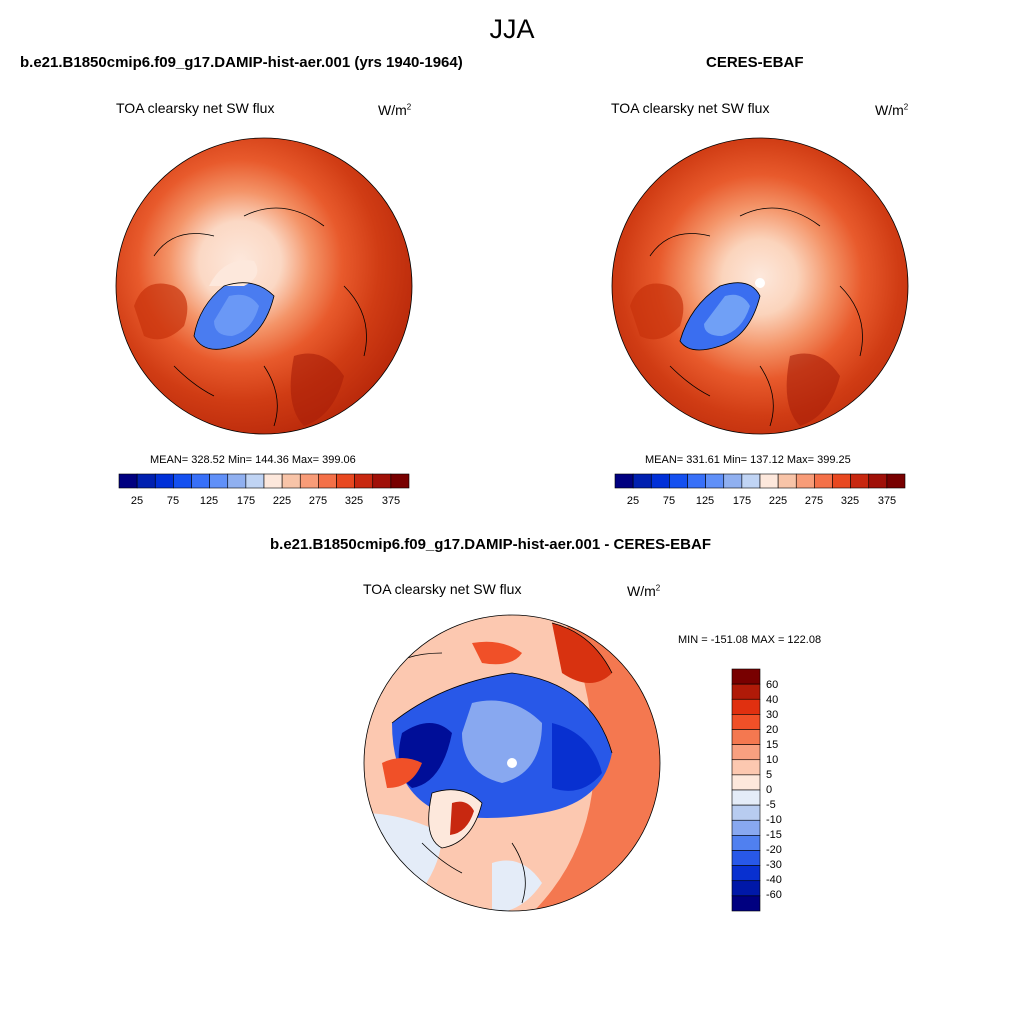 Image resolution: width=1024 pixels, height=1024 pixels. What do you see at coordinates (633, 501) in the screenshot?
I see `cb2-label: 25` at bounding box center [633, 501].